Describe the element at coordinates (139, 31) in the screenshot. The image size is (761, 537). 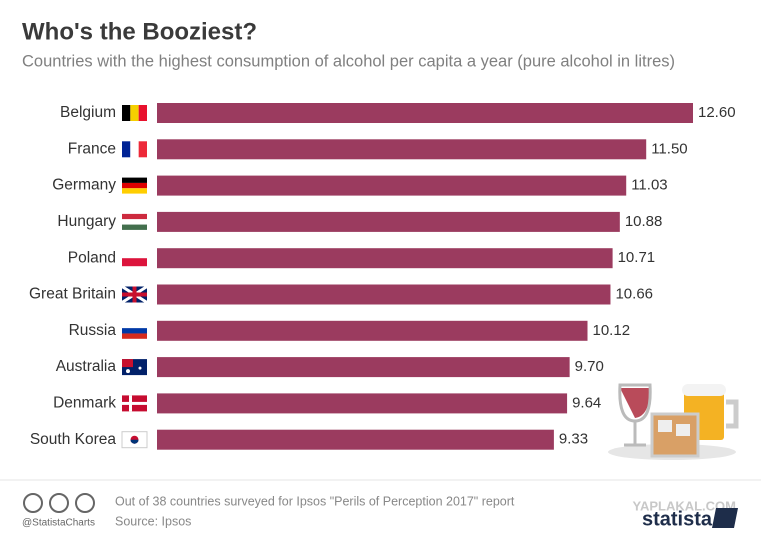
I see `chart-title: Who's the Booziest?` at that location.